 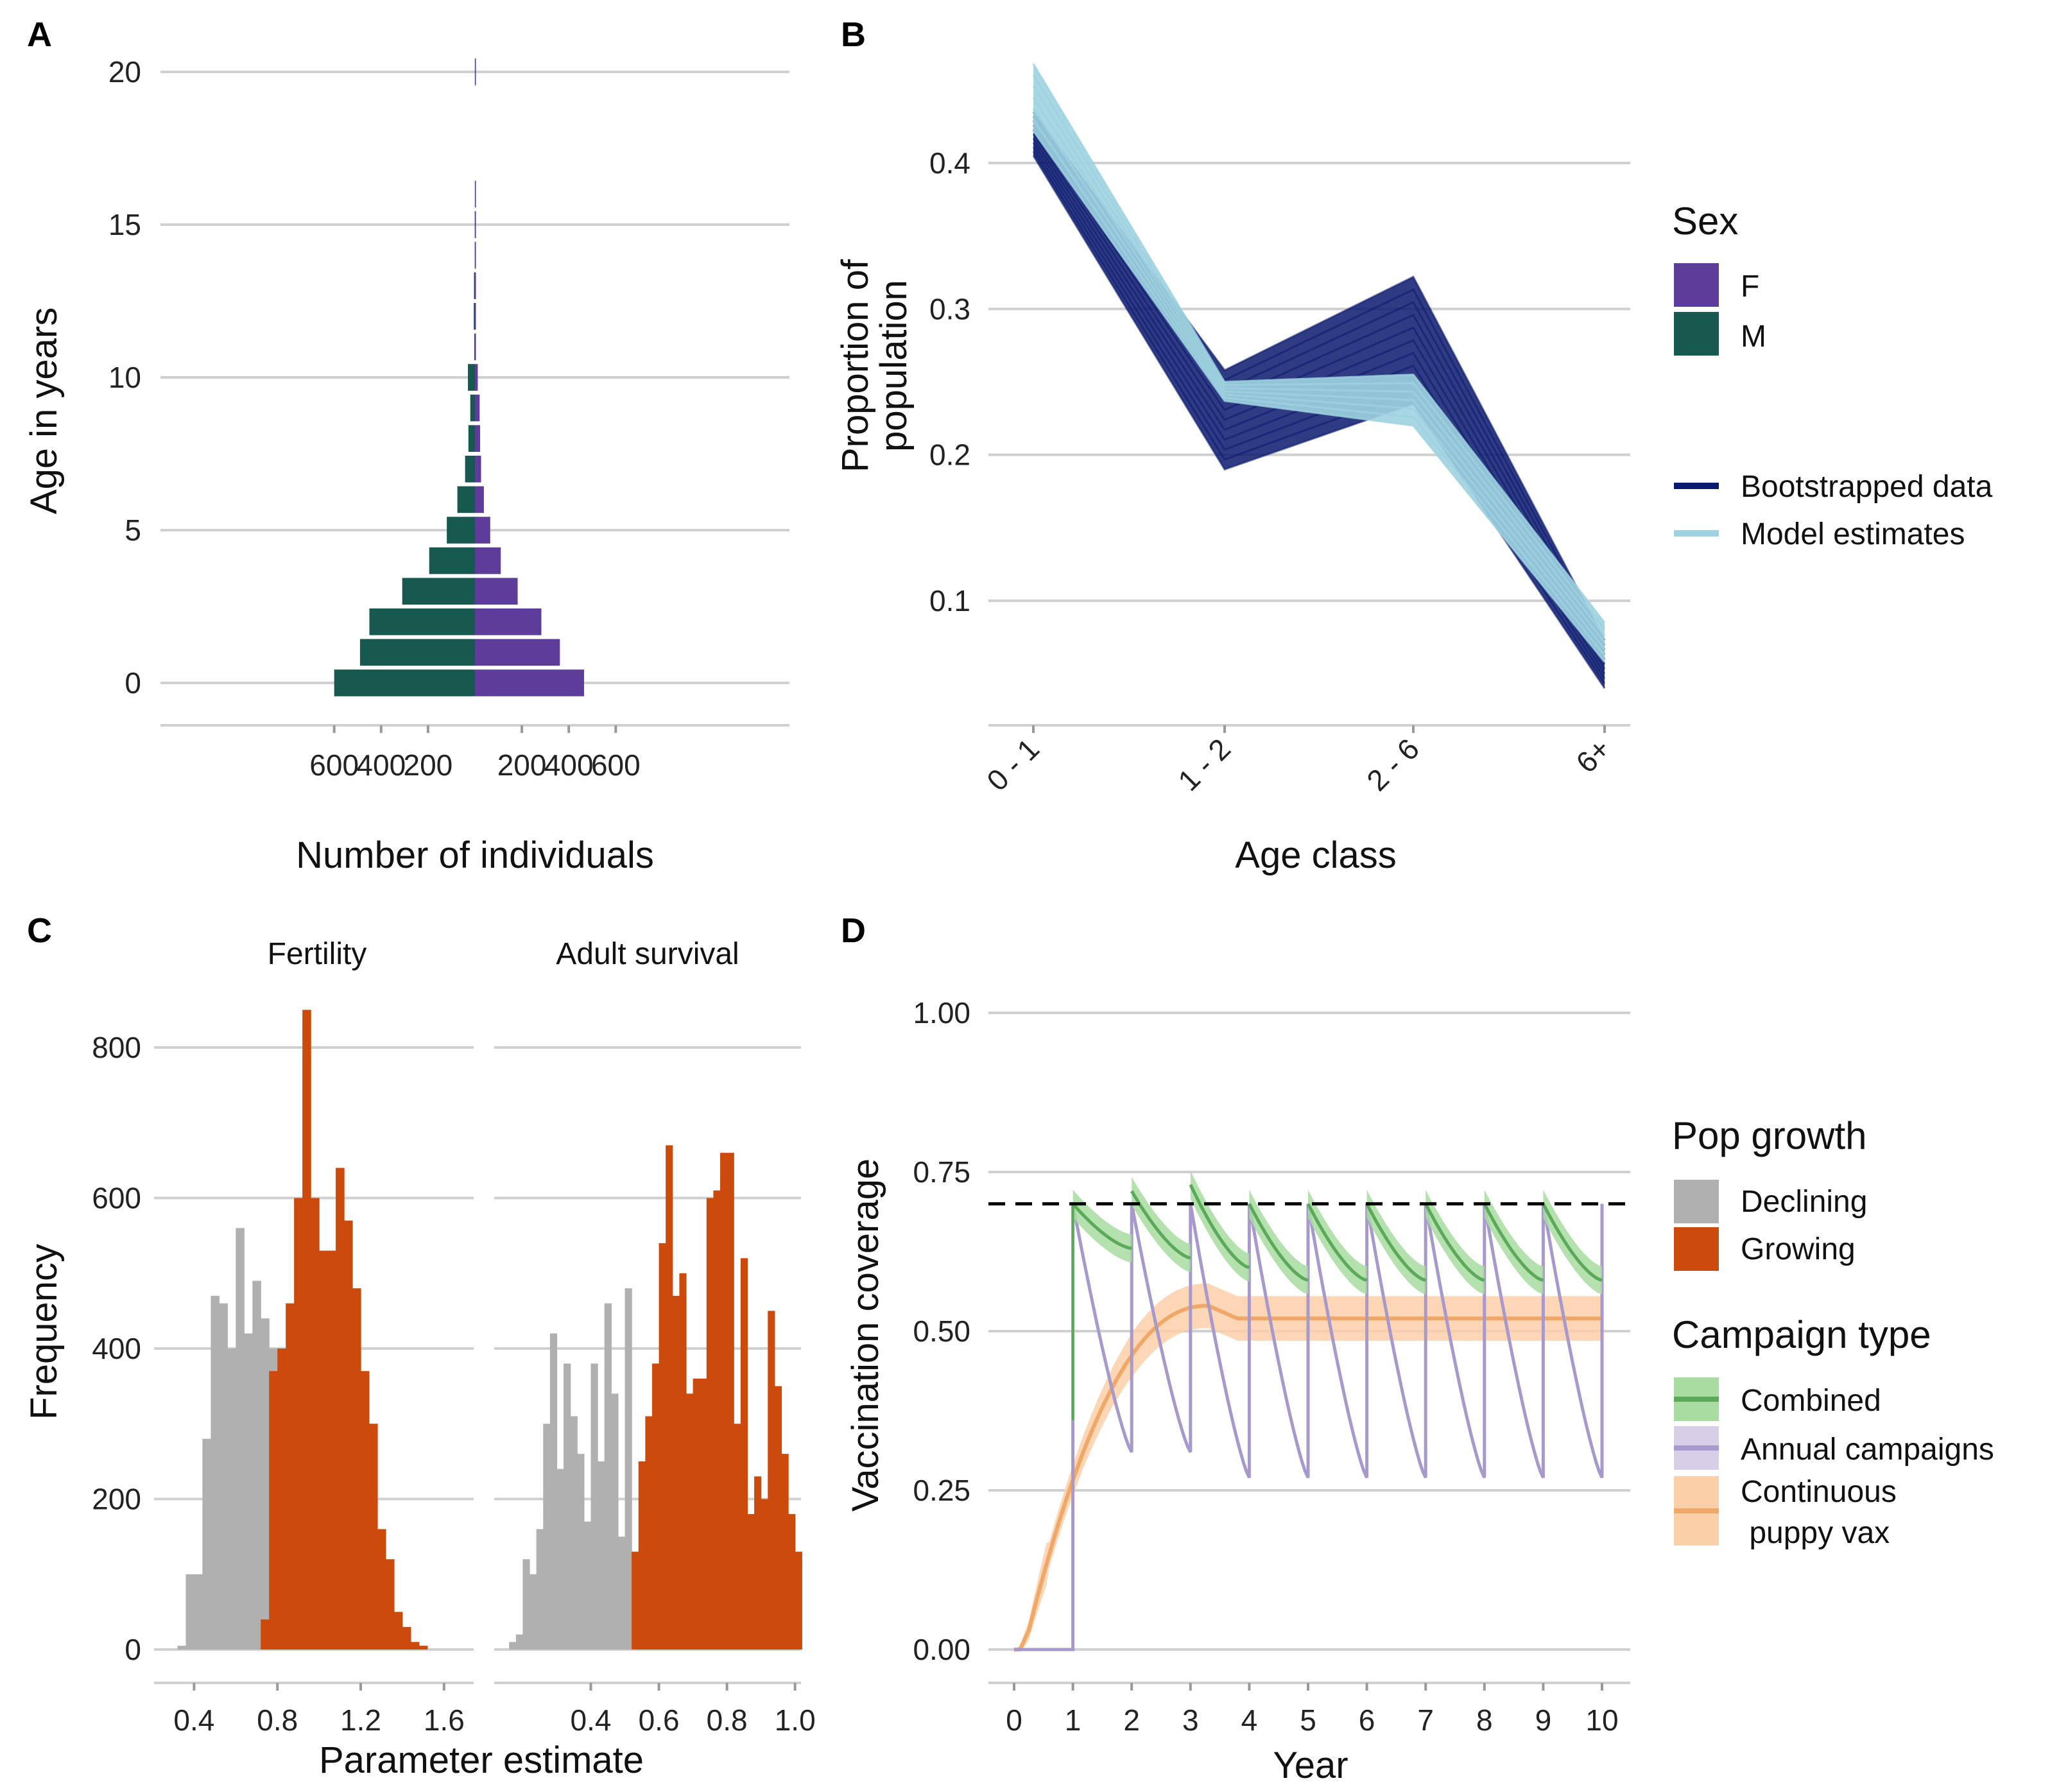 I want to click on panel-d-x-tick: 9, so click(x=1544, y=1720).